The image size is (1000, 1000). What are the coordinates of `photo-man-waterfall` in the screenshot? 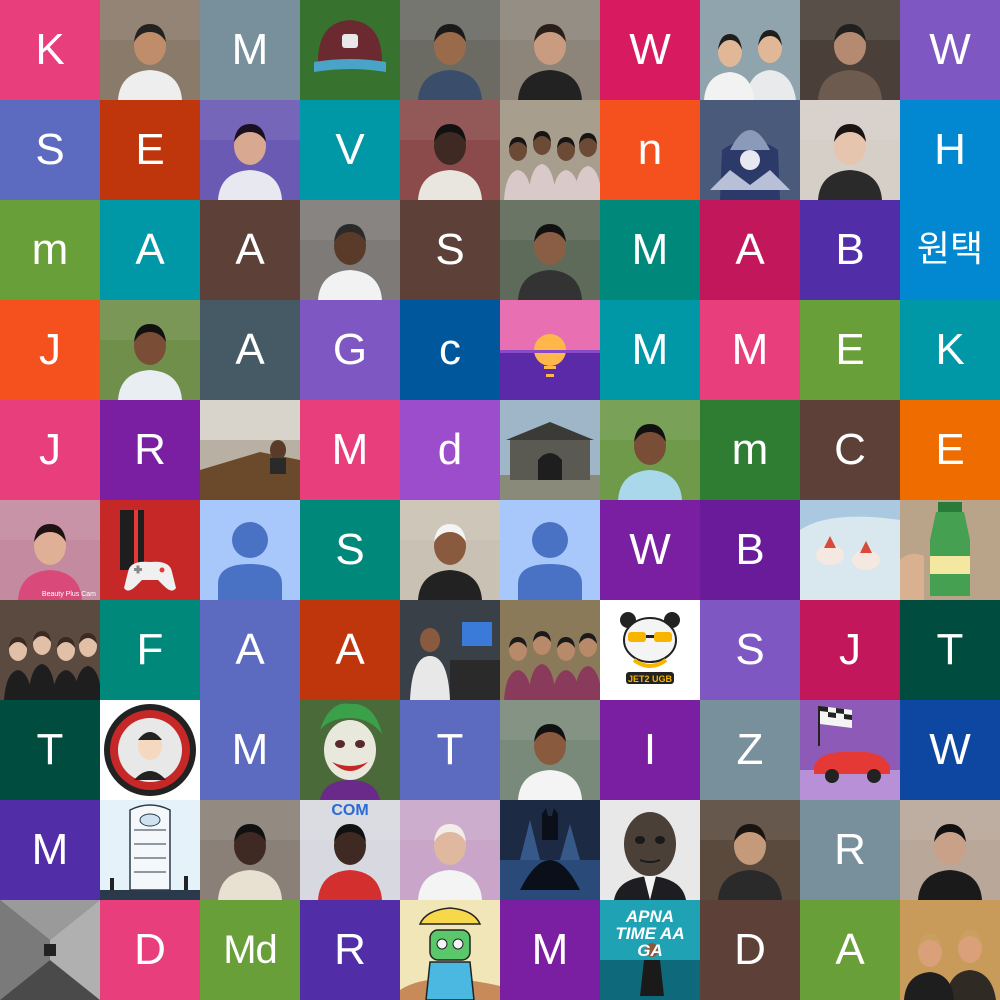 It's located at (550, 250).